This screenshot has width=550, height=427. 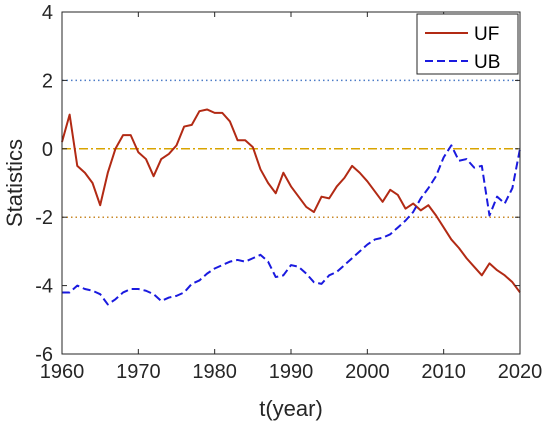 What do you see at coordinates (291, 372) in the screenshot?
I see `x-tick-label: 1990` at bounding box center [291, 372].